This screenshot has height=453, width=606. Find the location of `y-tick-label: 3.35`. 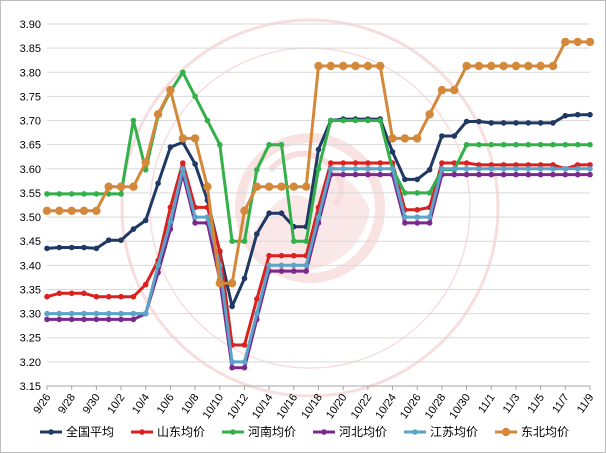

y-tick-label: 3.35 is located at coordinates (30, 290).